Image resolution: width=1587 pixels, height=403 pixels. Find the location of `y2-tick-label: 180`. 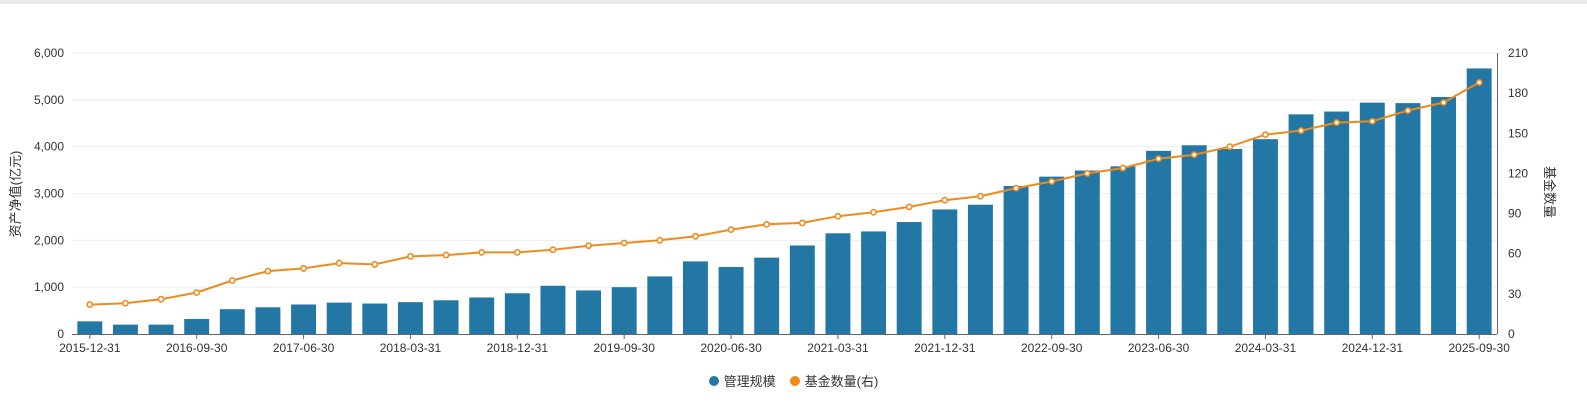

y2-tick-label: 180 is located at coordinates (1518, 93).